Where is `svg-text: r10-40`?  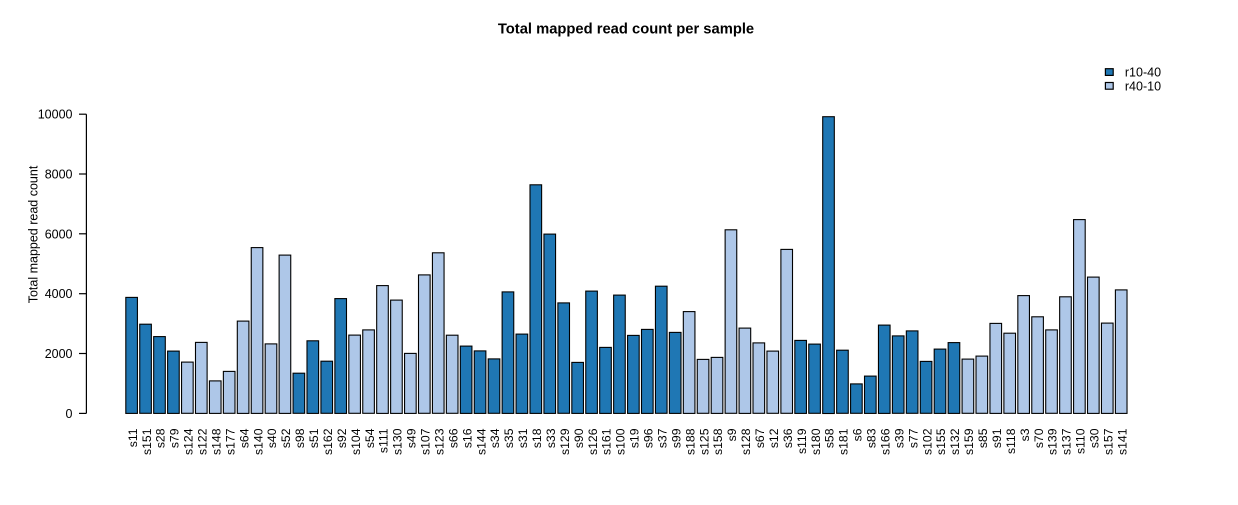 svg-text: r10-40 is located at coordinates (1143, 73).